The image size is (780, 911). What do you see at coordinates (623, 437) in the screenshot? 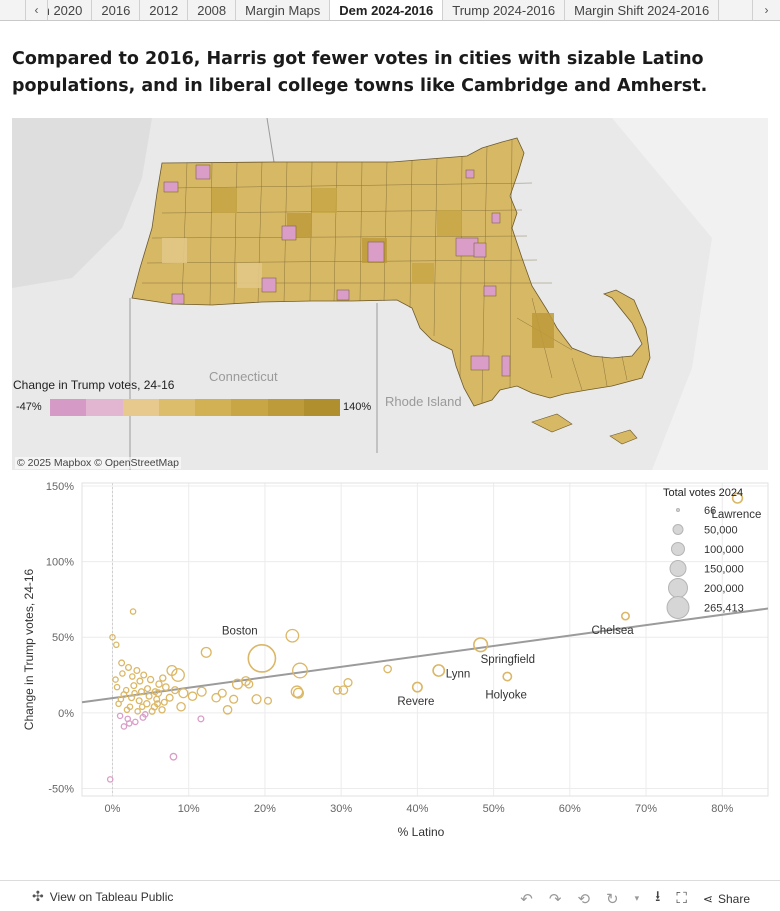
I see `nantucket` at bounding box center [623, 437].